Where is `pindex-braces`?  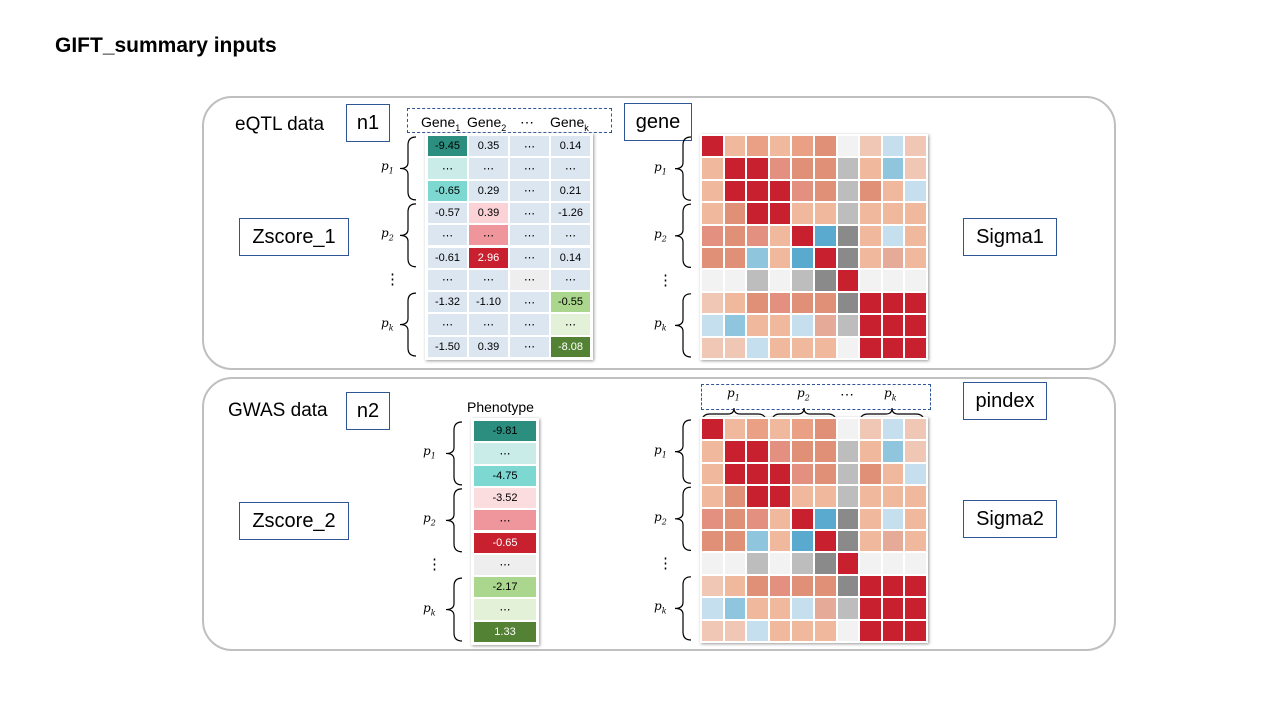
pindex-braces is located at coordinates (813, 415).